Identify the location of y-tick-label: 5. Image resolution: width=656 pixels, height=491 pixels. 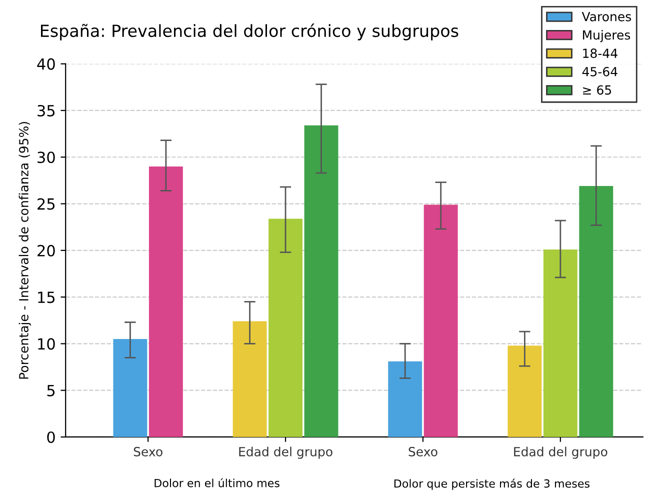
(51, 390).